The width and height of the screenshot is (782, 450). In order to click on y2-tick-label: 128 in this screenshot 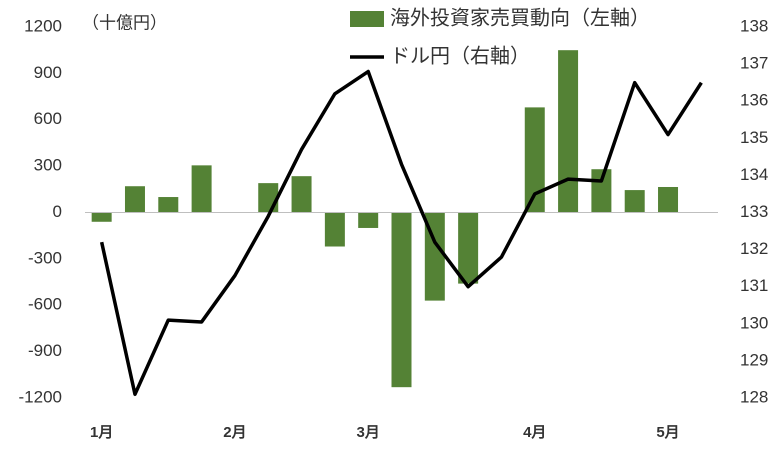, I will do `click(754, 396)`.